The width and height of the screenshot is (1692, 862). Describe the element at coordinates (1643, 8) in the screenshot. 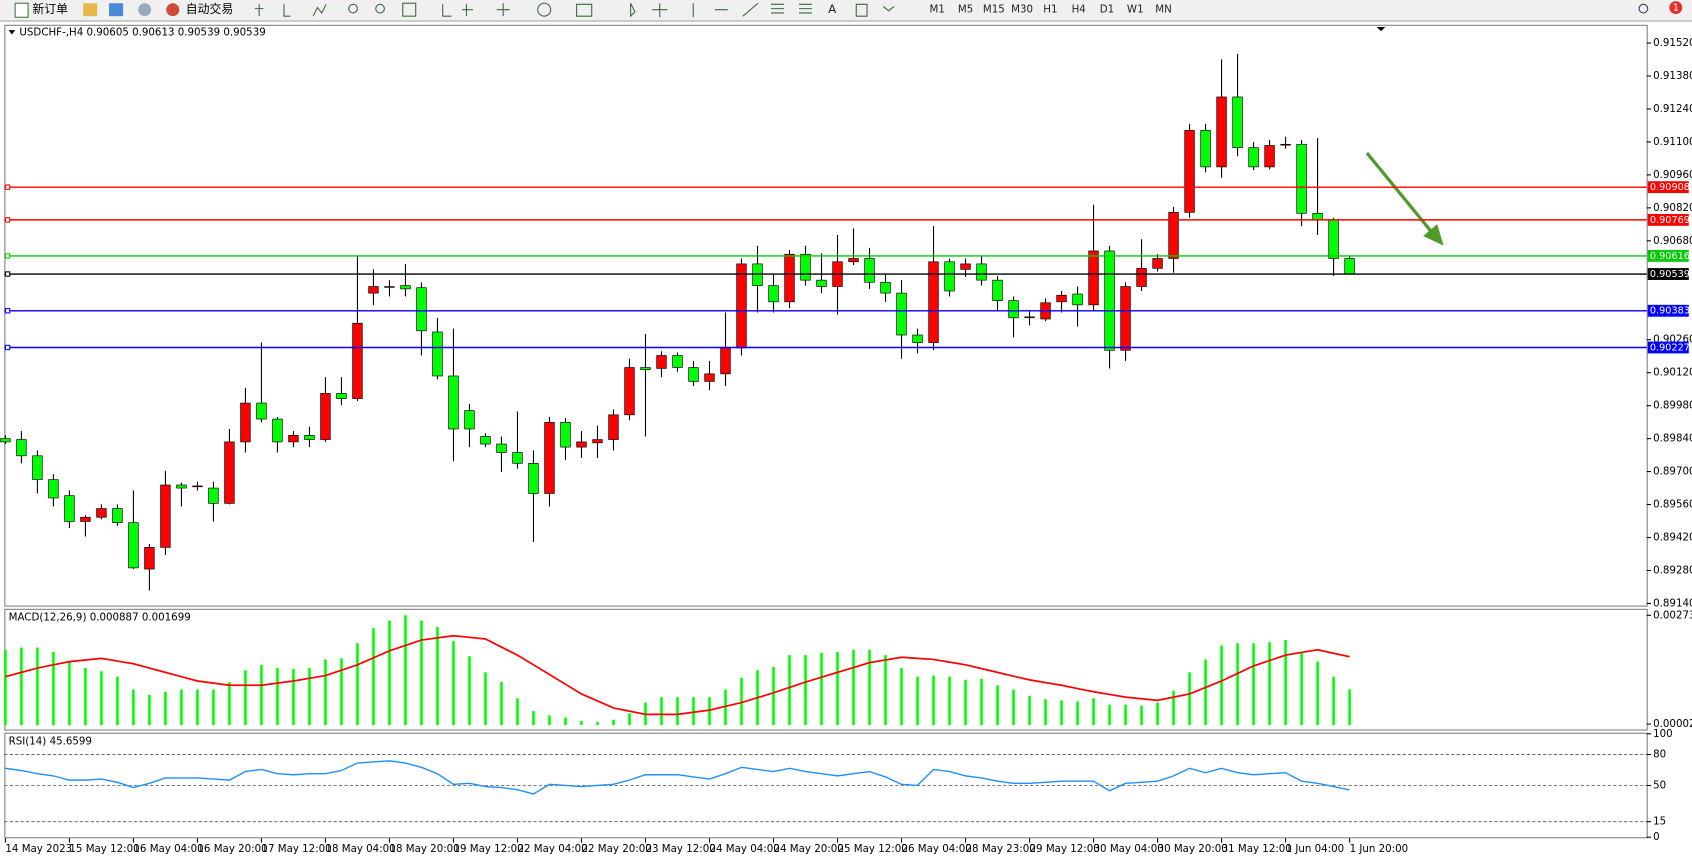

I see `search-icon` at that location.